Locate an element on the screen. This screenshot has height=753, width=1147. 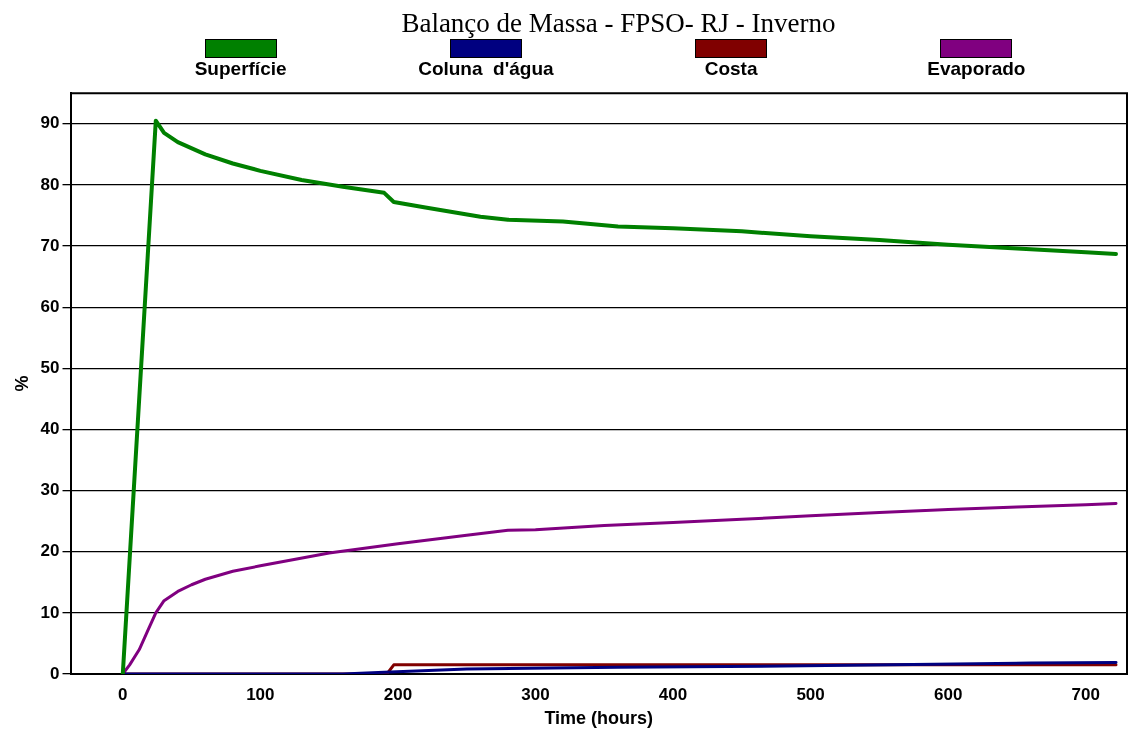
y-tick-label: 40 is located at coordinates (50, 429).